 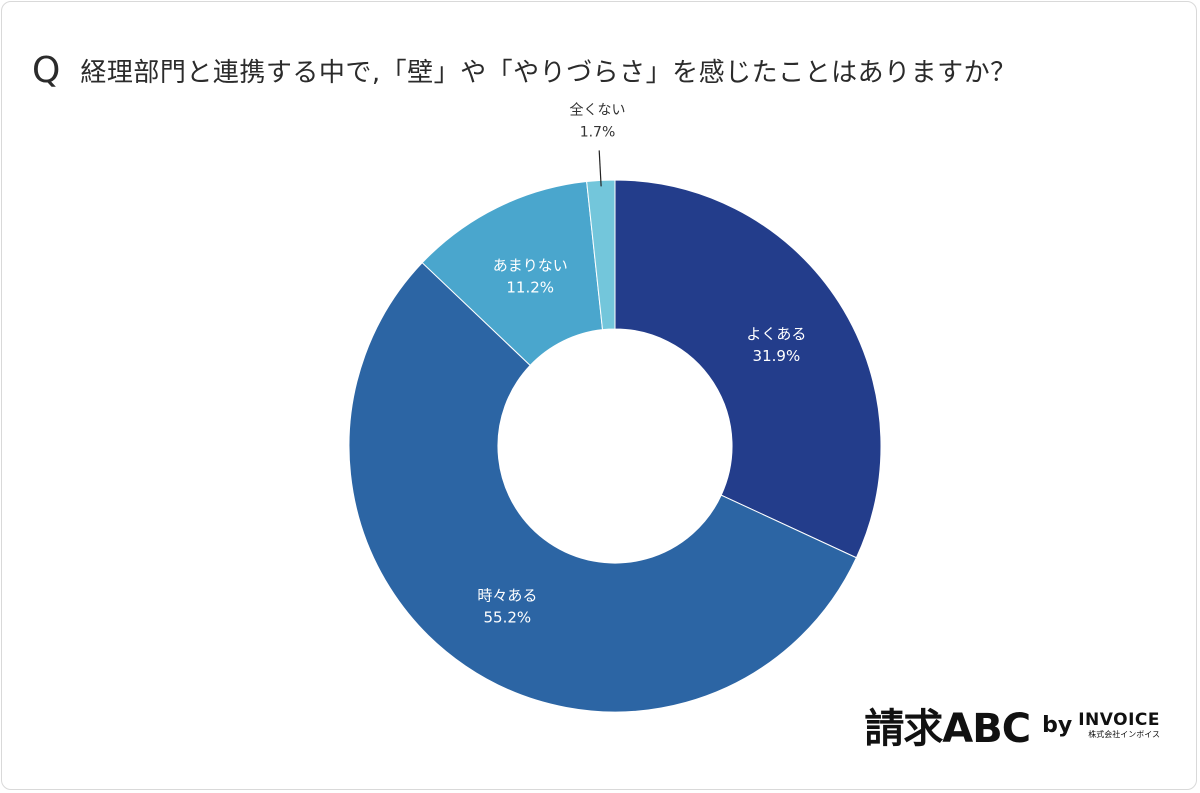 I want to click on q-mark: Q, so click(x=46, y=70).